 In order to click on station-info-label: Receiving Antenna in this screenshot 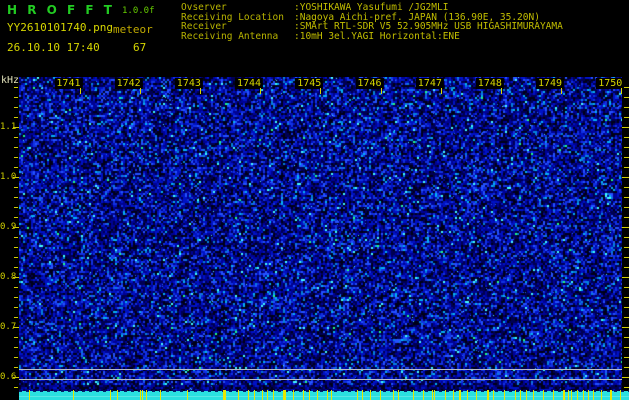, I will do `click(230, 37)`.